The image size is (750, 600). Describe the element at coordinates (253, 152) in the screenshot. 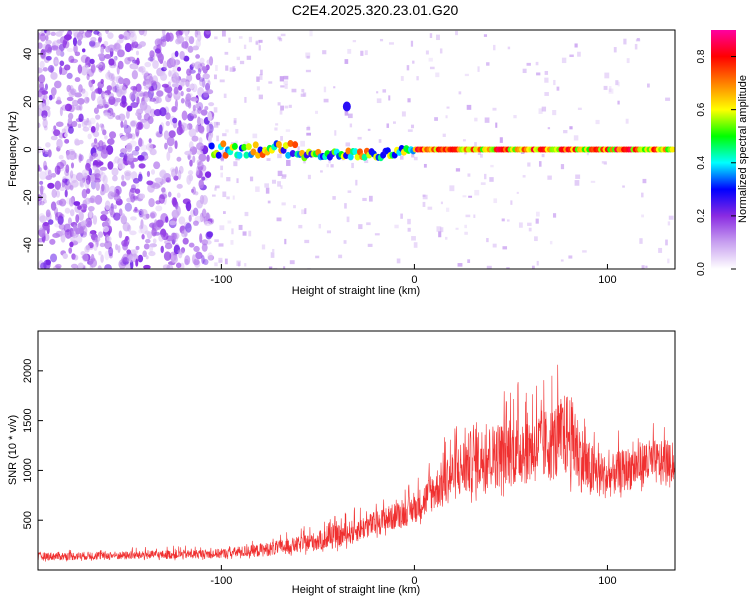

I see `signal-blob` at that location.